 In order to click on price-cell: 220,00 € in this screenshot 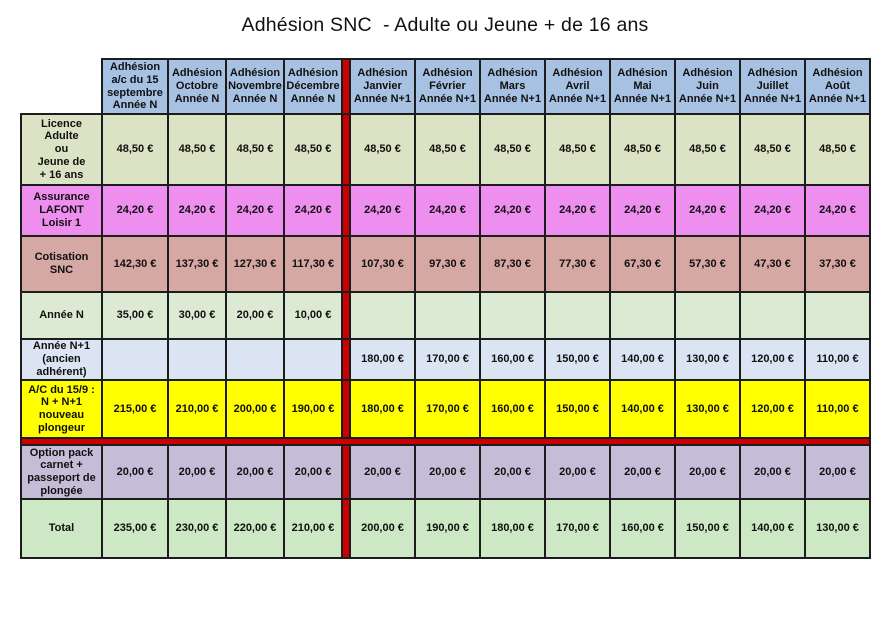, I will do `click(255, 528)`.